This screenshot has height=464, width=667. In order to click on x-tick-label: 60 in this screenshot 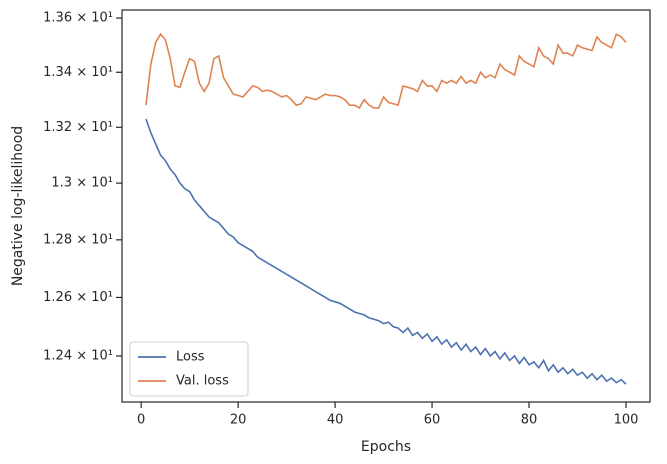, I will do `click(432, 420)`.